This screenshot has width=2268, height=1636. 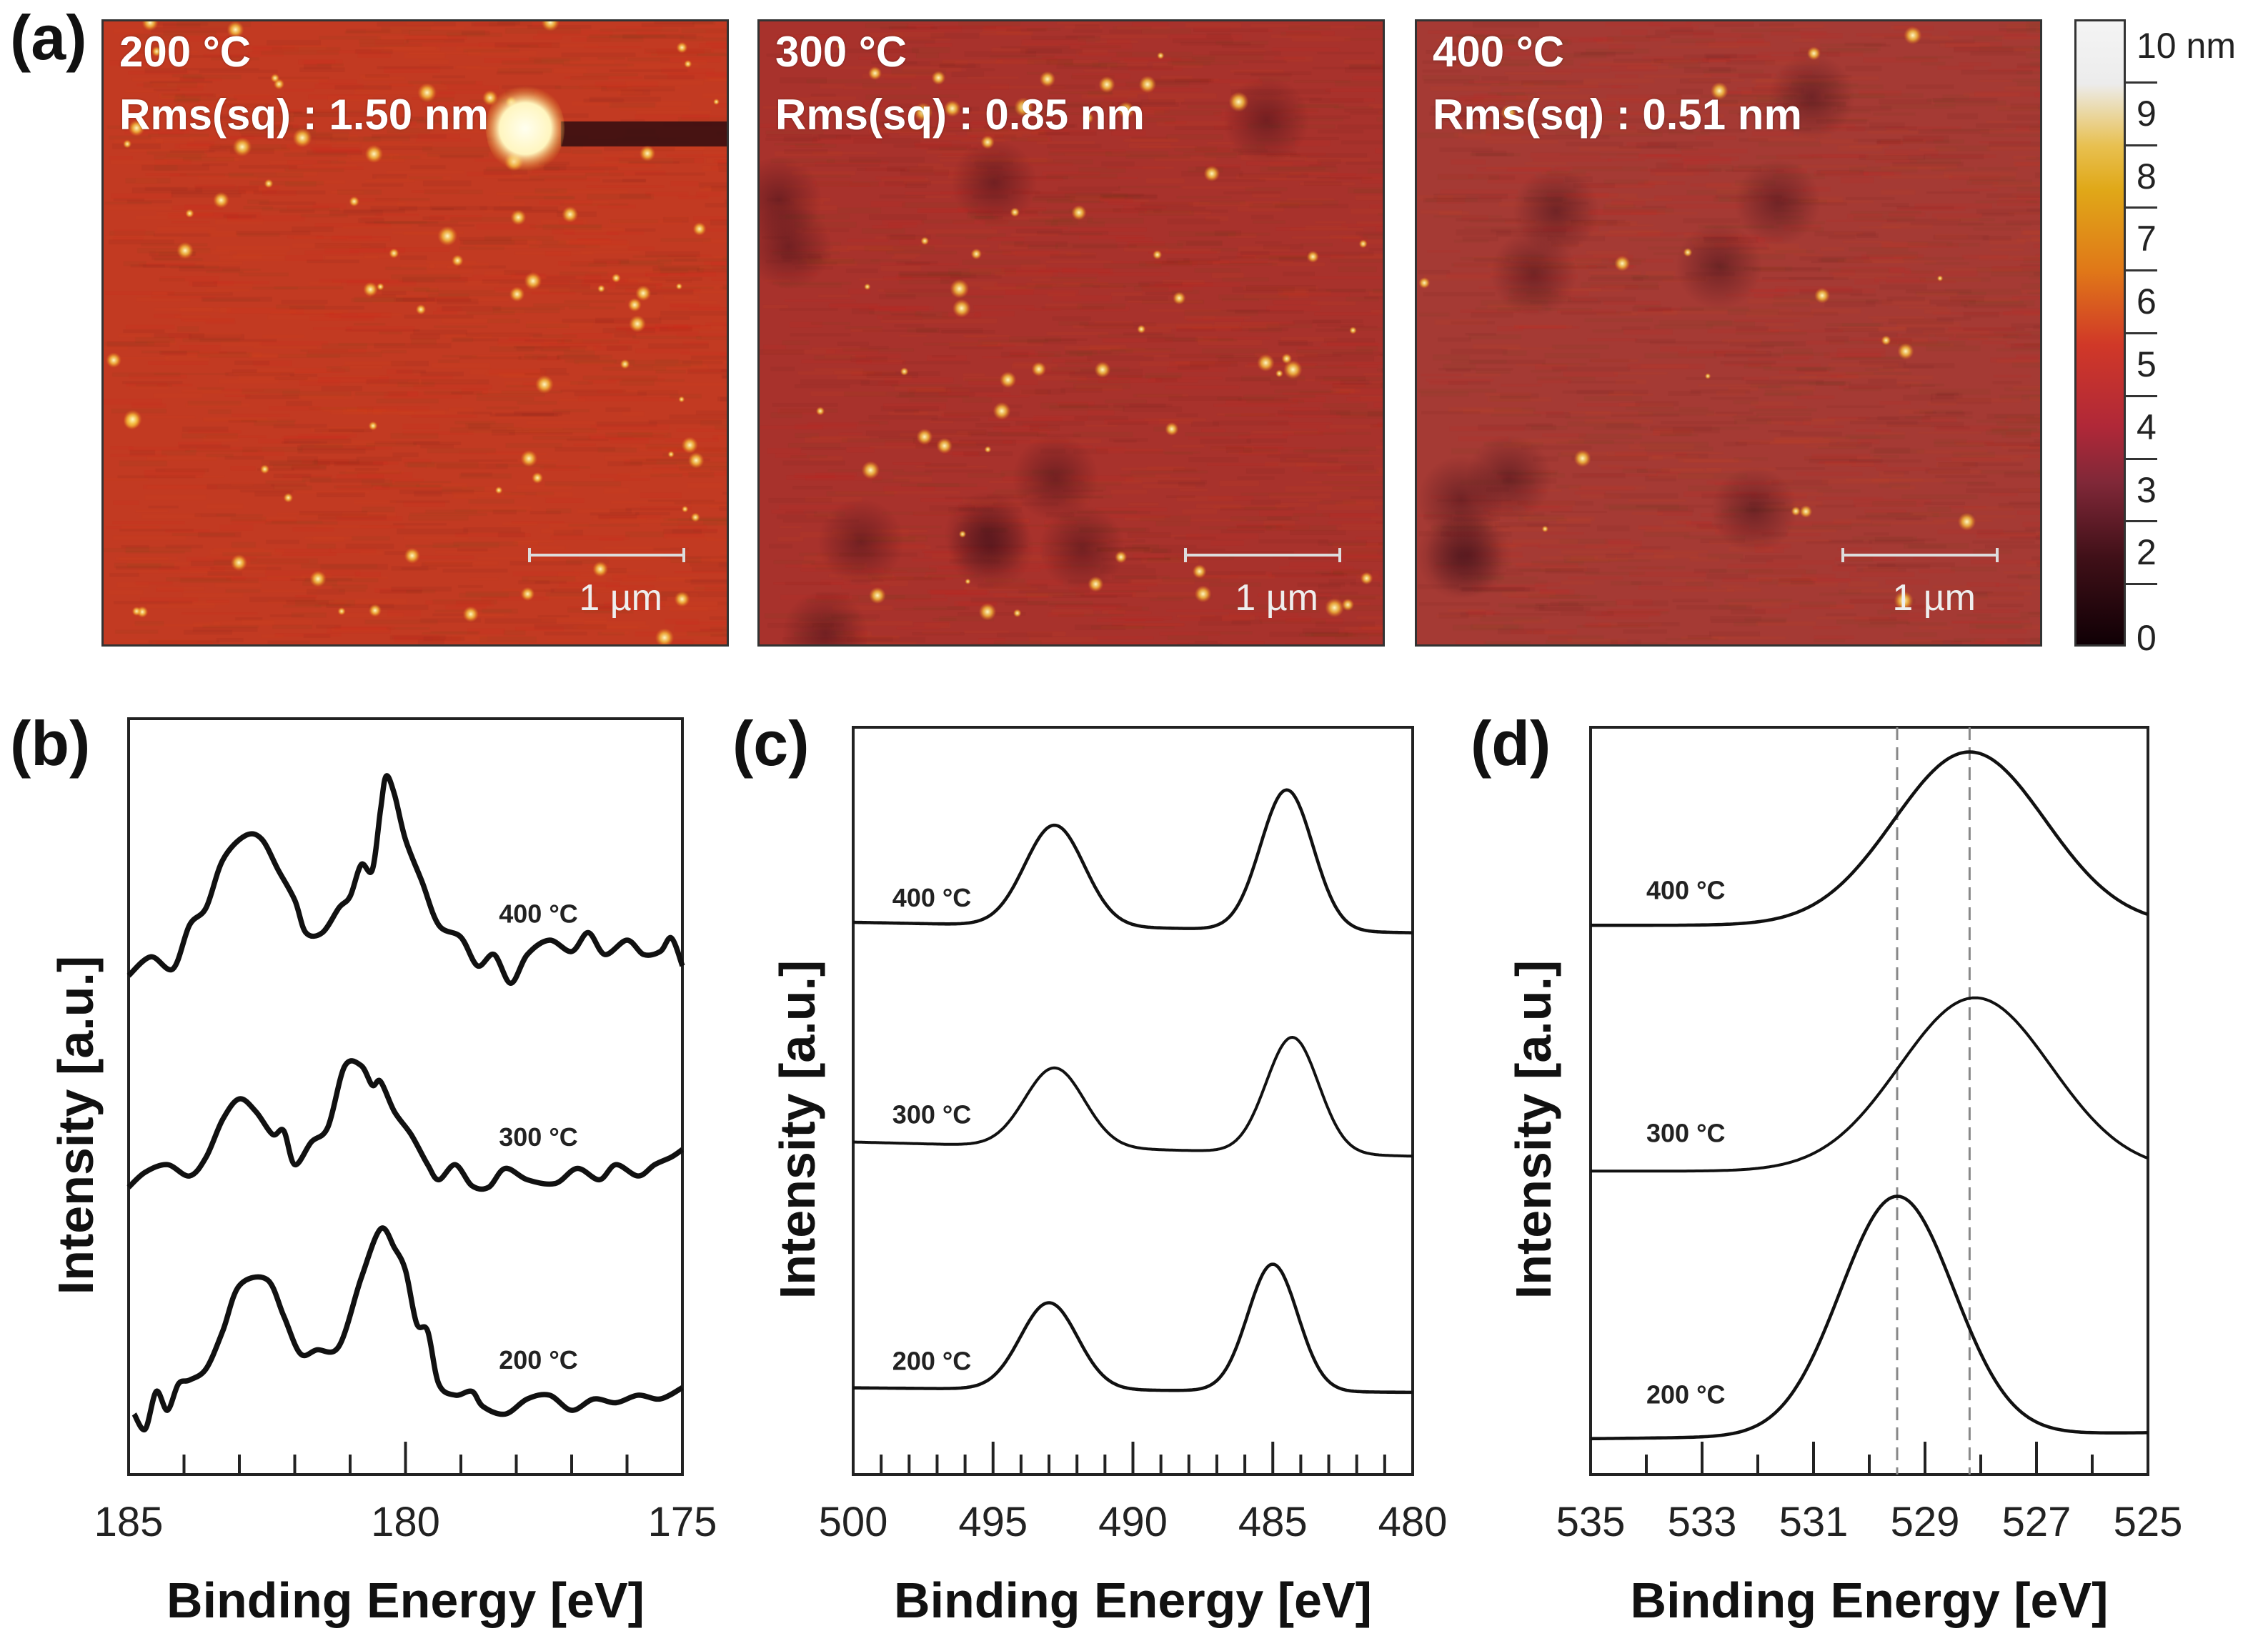 I want to click on afm-rms-label: Rms(sq) : 1.50 nm, so click(x=304, y=115).